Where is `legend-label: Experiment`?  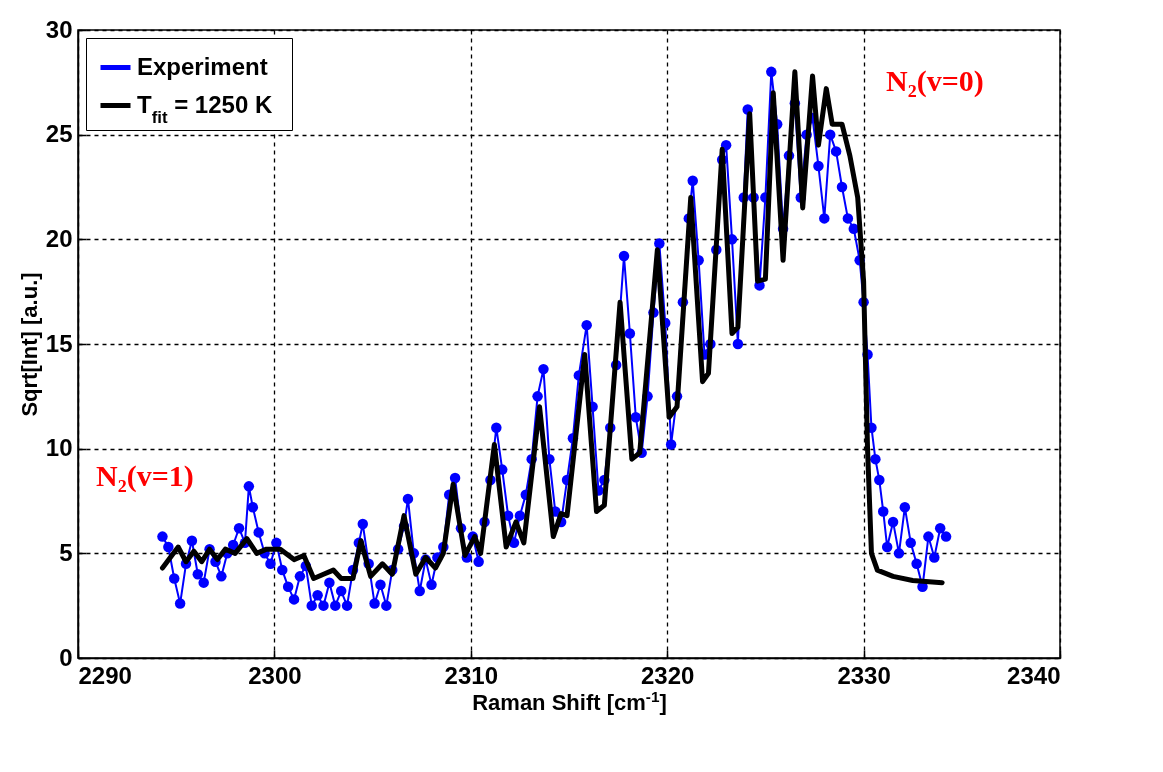
legend-label: Experiment is located at coordinates (202, 66).